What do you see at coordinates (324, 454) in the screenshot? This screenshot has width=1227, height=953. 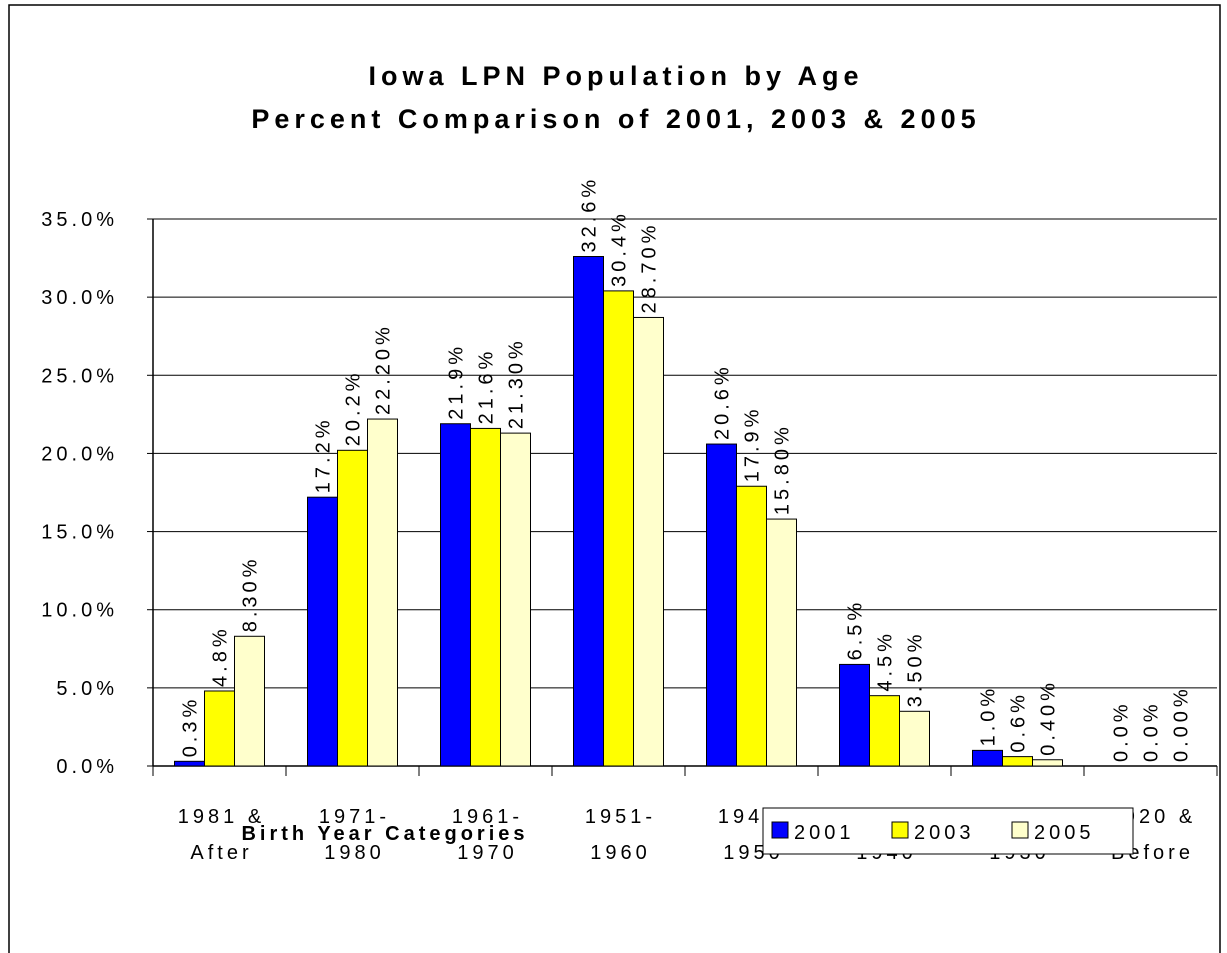 I see `value-label: 17.2%` at bounding box center [324, 454].